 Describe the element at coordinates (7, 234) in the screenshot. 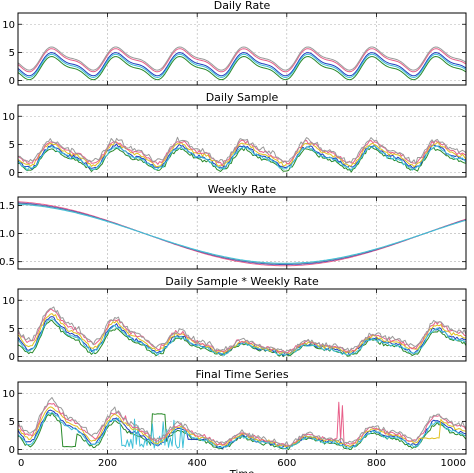

I see `y-tick-label: 1.0` at that location.